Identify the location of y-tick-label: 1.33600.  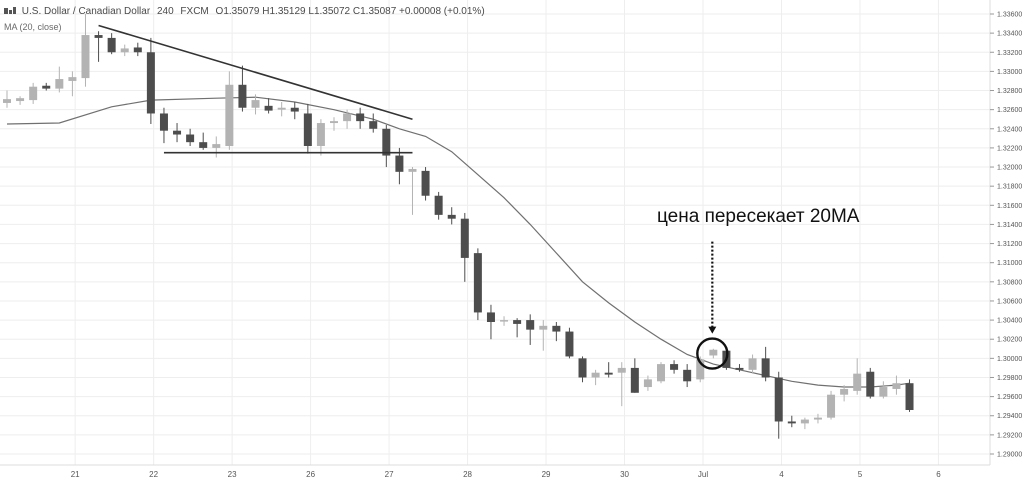
(1009, 15).